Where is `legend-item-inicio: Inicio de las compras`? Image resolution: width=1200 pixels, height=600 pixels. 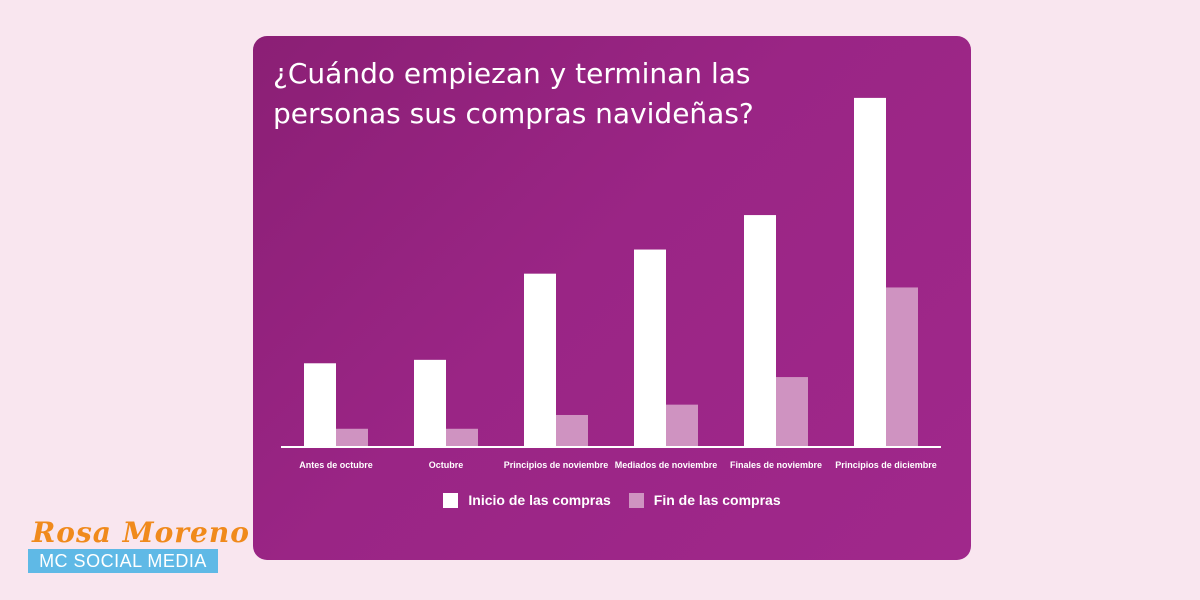 legend-item-inicio: Inicio de las compras is located at coordinates (527, 500).